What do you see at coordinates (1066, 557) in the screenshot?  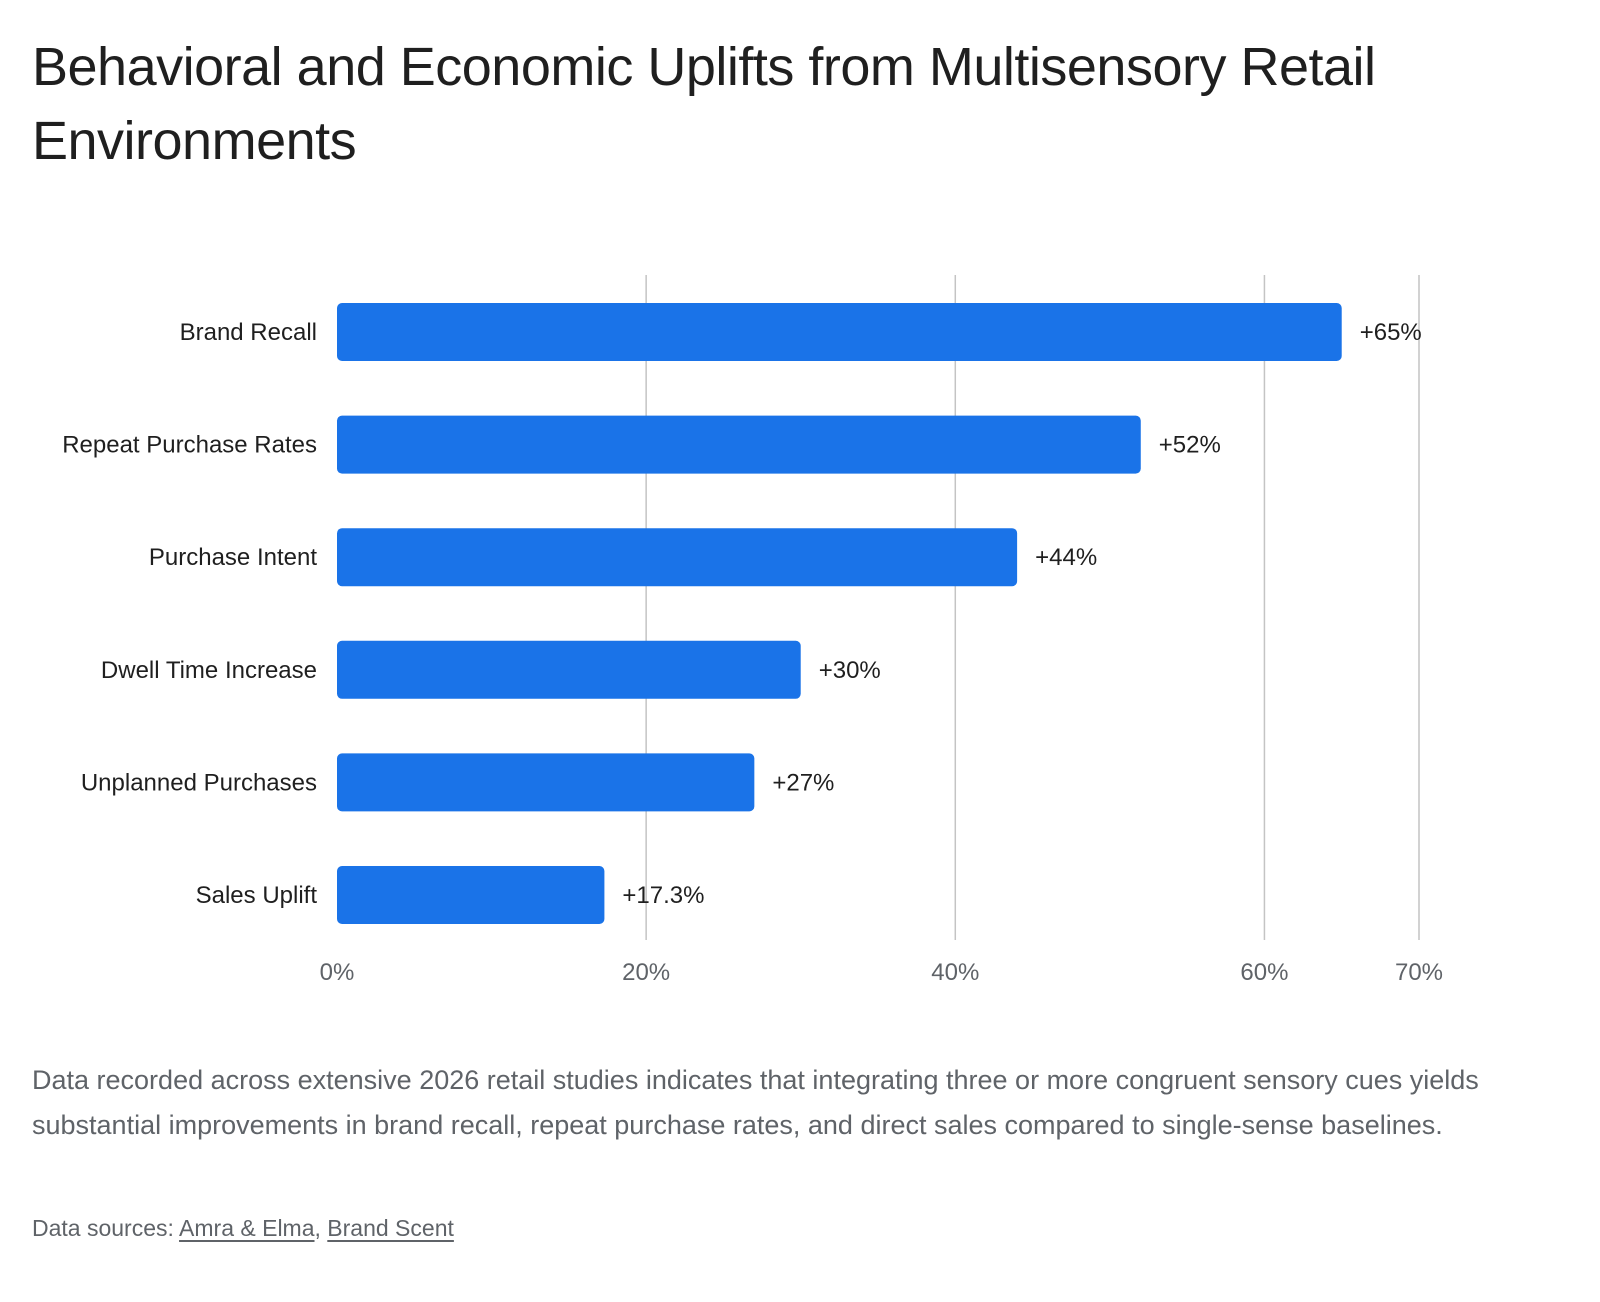 I see `data-label: +44%` at bounding box center [1066, 557].